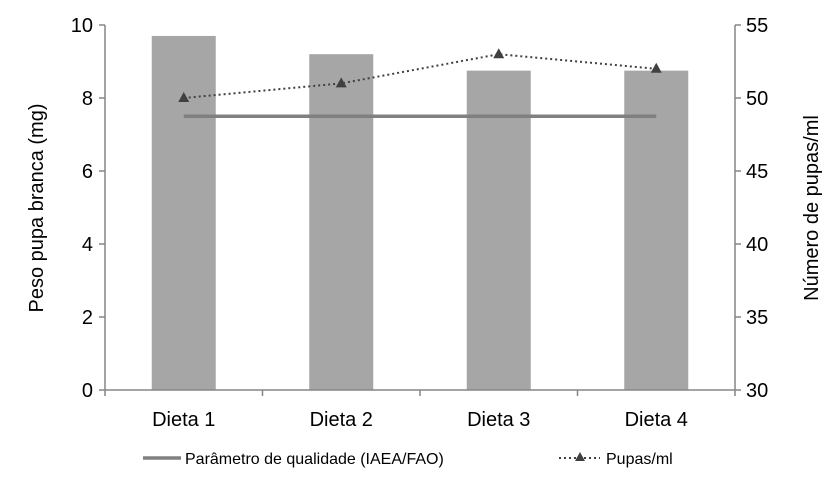 The width and height of the screenshot is (834, 493). What do you see at coordinates (183, 420) in the screenshot?
I see `x-tick-label: Dieta 1` at bounding box center [183, 420].